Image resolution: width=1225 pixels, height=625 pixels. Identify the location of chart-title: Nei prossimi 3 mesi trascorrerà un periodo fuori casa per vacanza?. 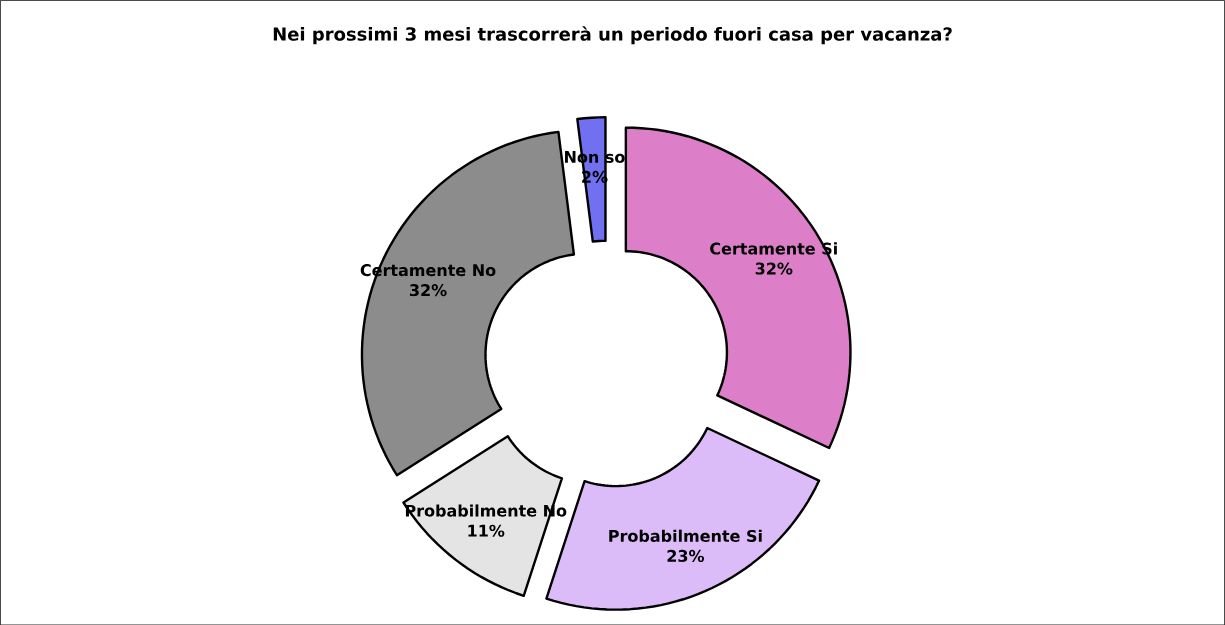
(612, 35).